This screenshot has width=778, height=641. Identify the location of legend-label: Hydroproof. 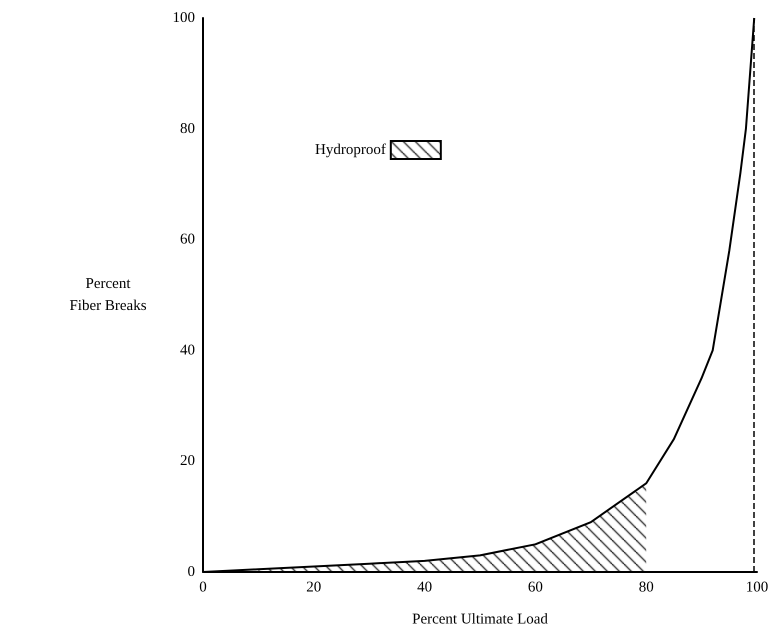
(350, 150).